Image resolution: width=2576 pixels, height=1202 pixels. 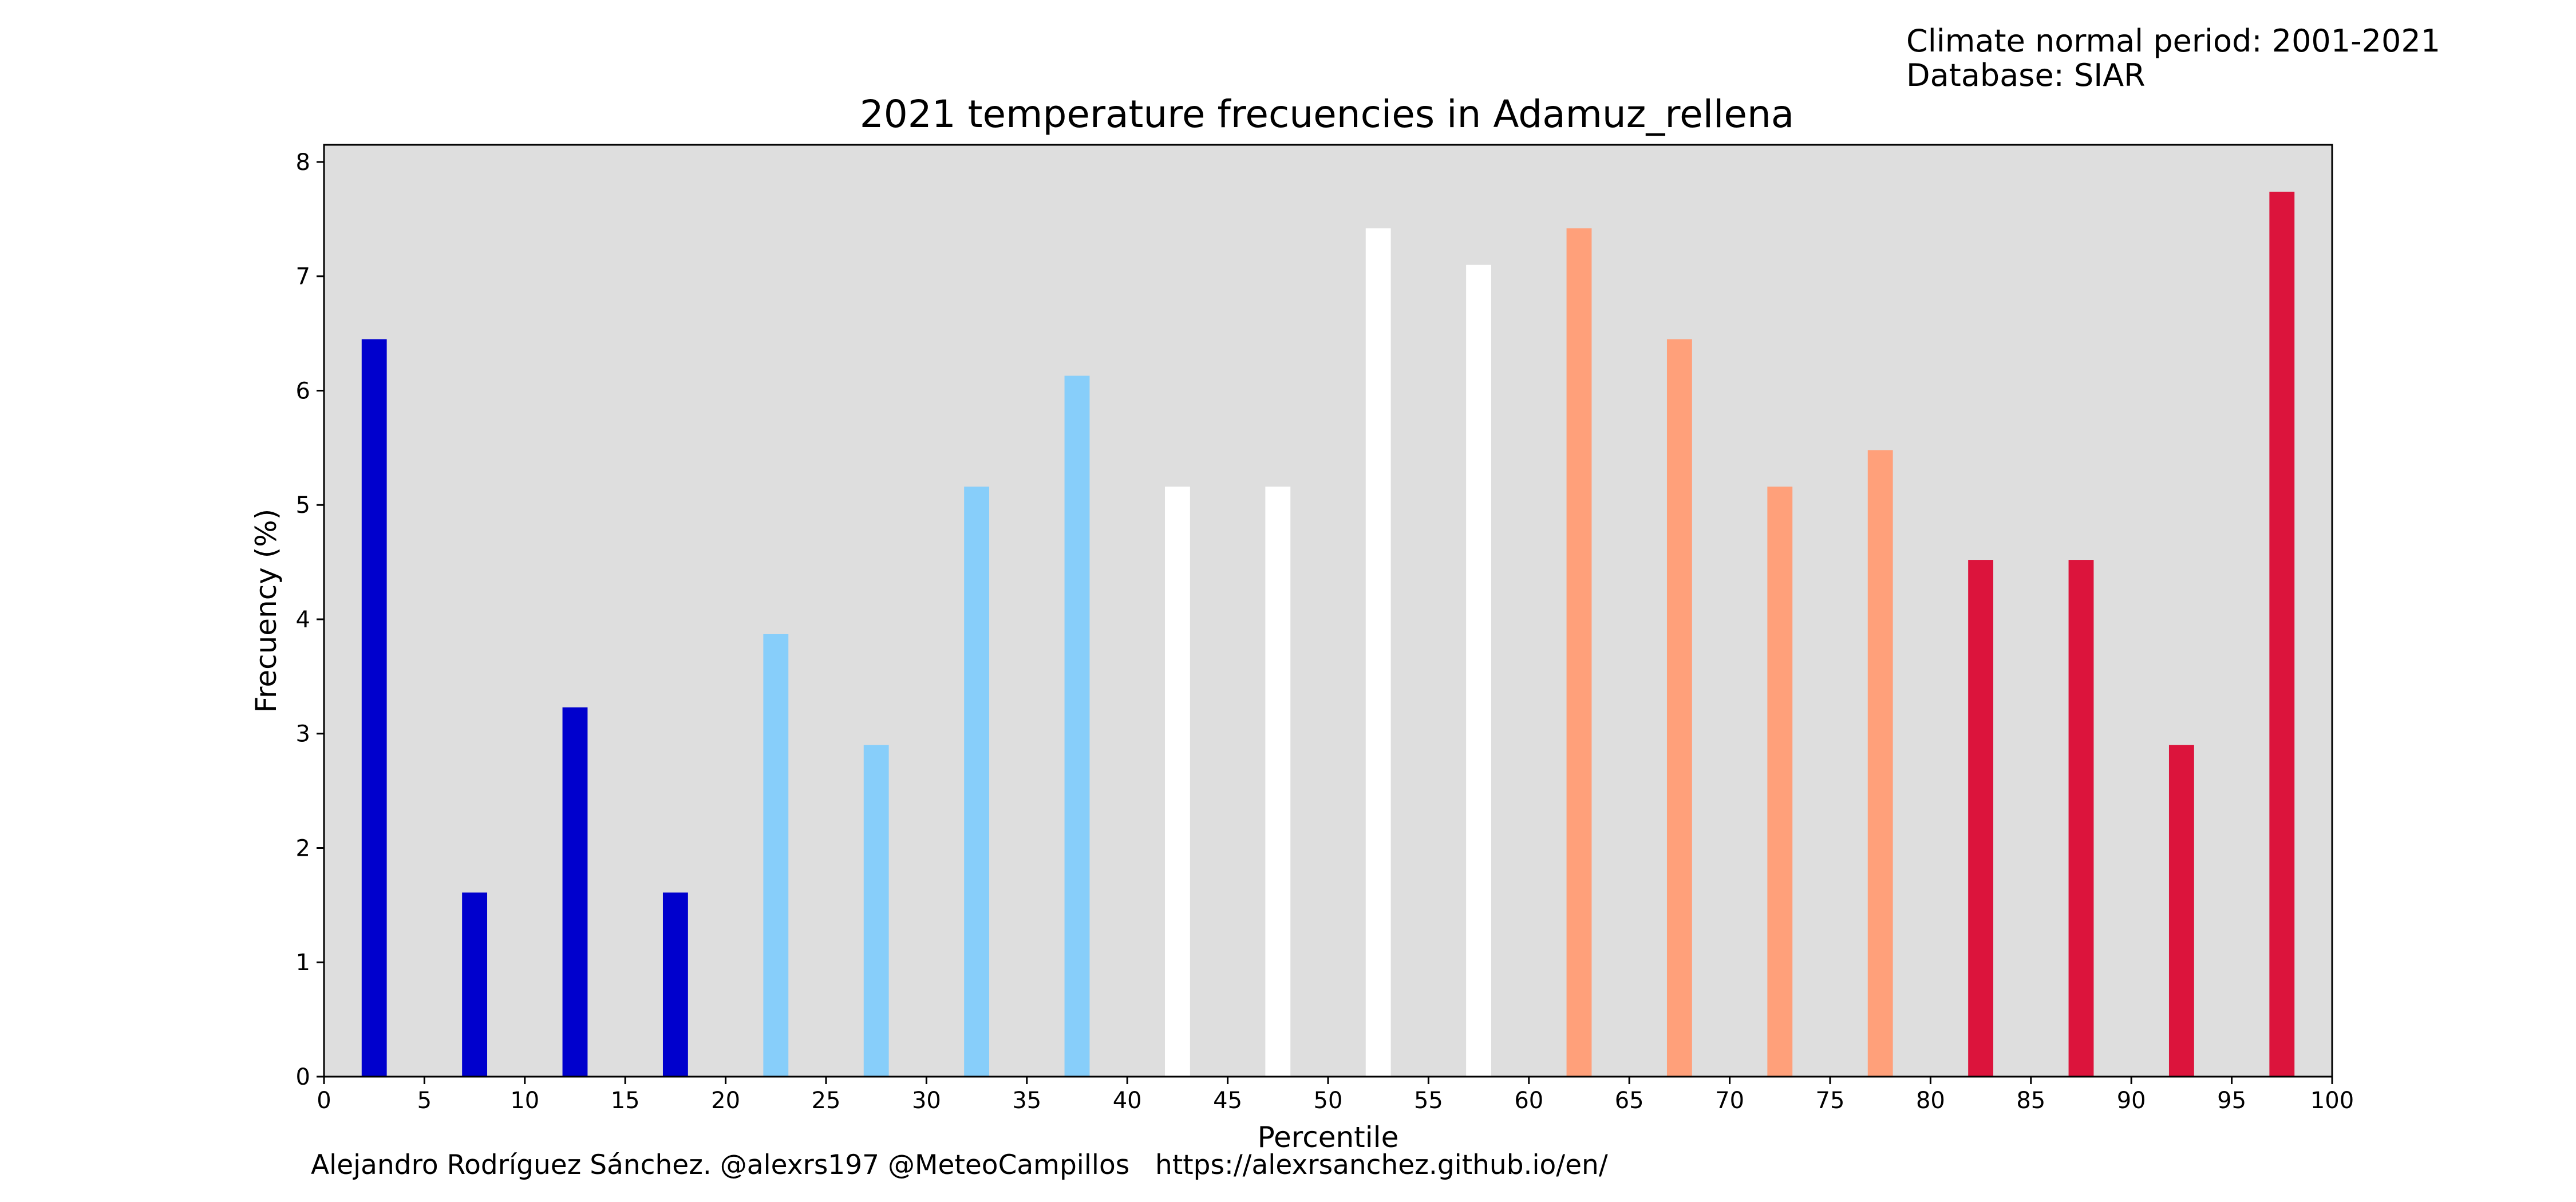 I want to click on x-tick-label: 100, so click(x=2332, y=1101).